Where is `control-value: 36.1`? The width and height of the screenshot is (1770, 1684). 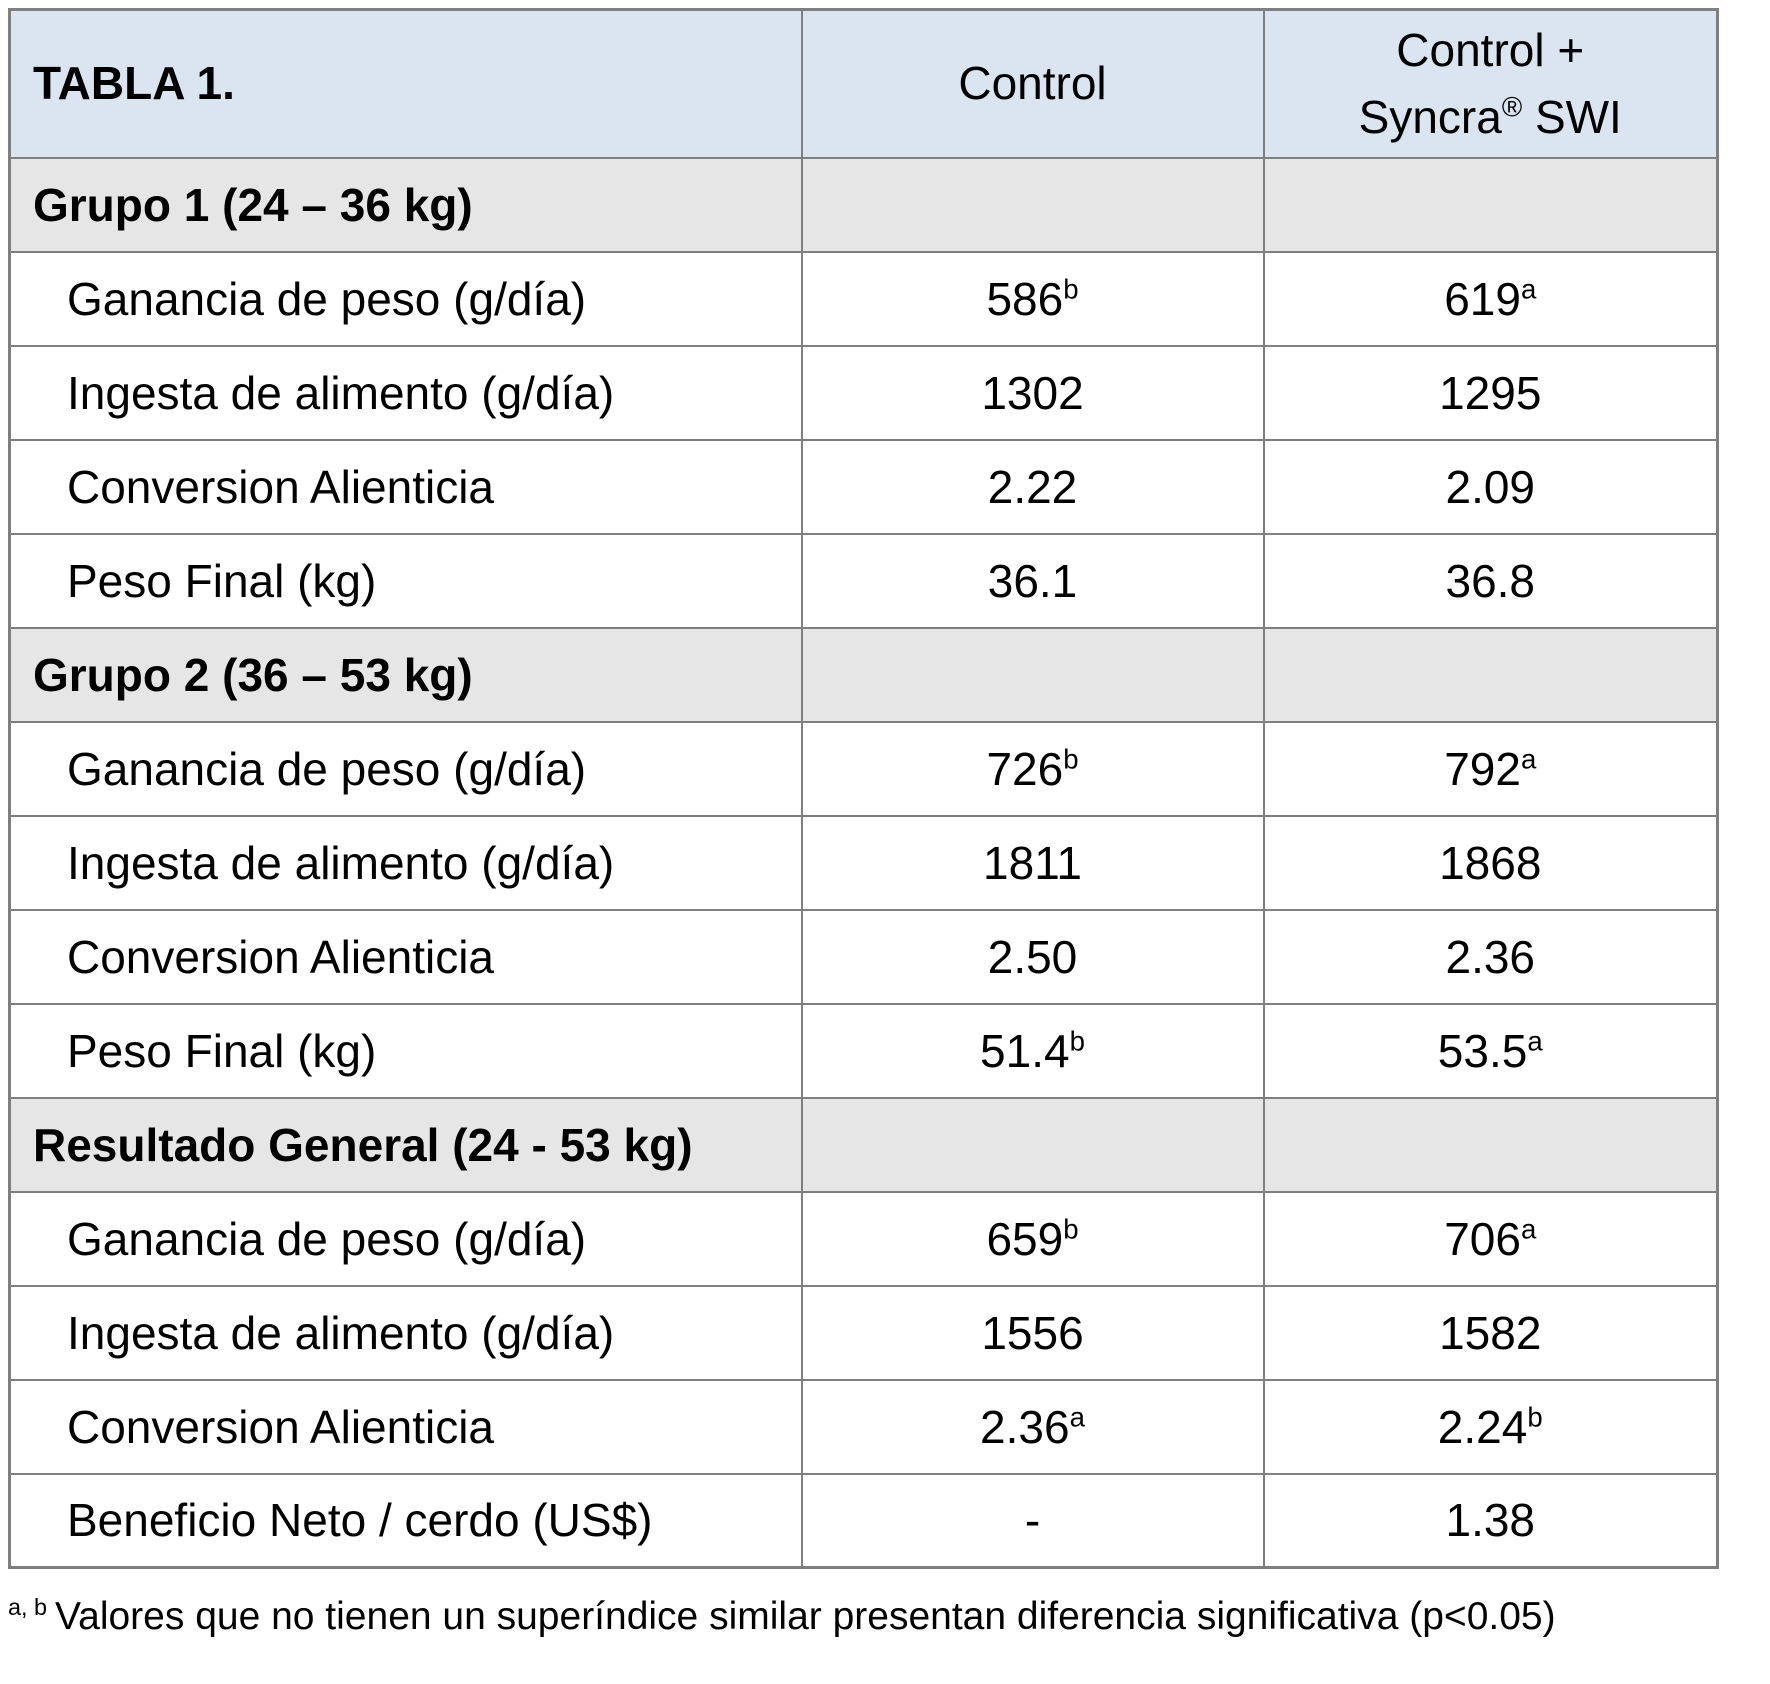
control-value: 36.1 is located at coordinates (1032, 580).